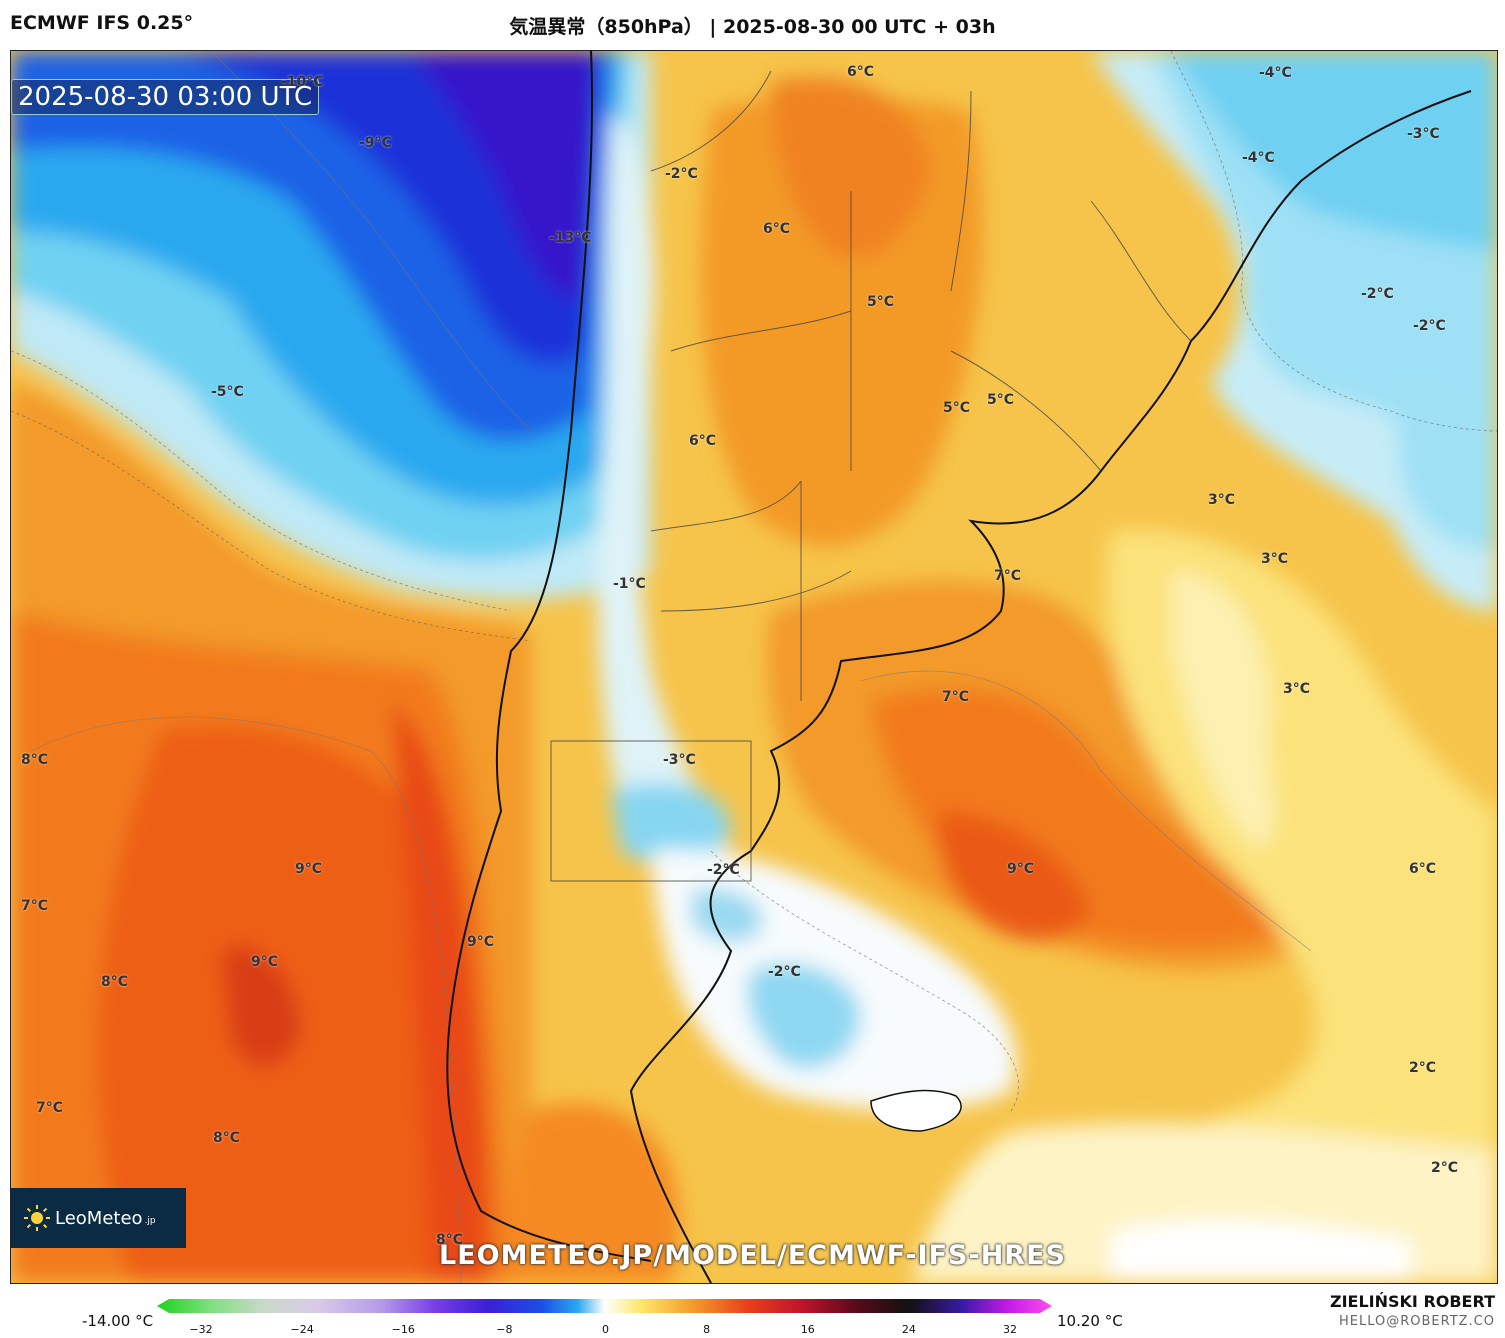  Describe the element at coordinates (908, 1329) in the screenshot. I see `colorbar-tick: 24` at that location.